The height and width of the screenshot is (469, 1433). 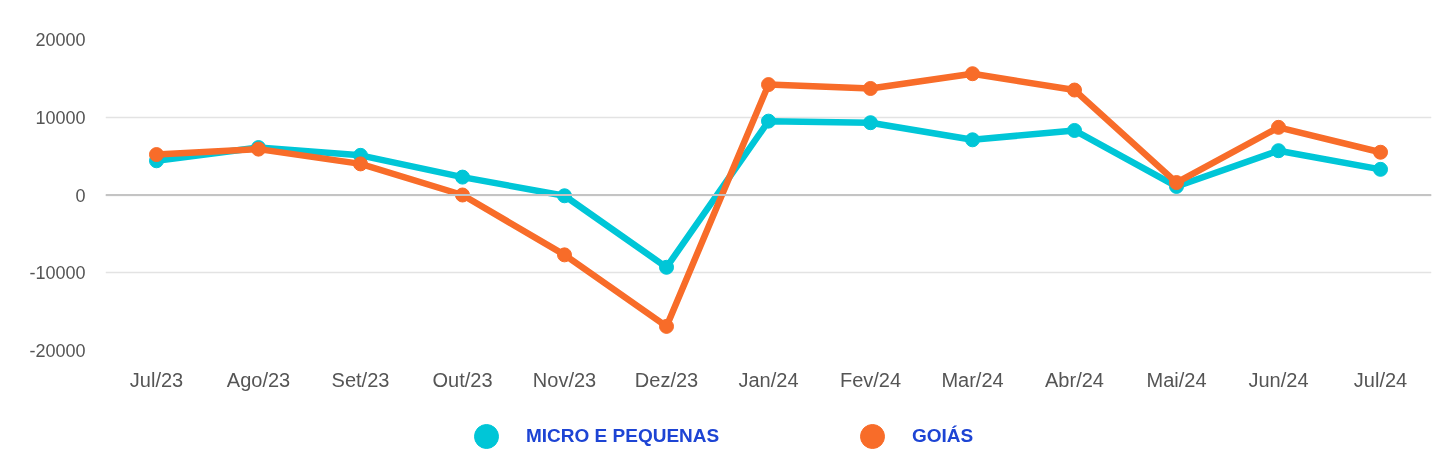 What do you see at coordinates (972, 379) in the screenshot?
I see `x-tick-label: Mar/24` at bounding box center [972, 379].